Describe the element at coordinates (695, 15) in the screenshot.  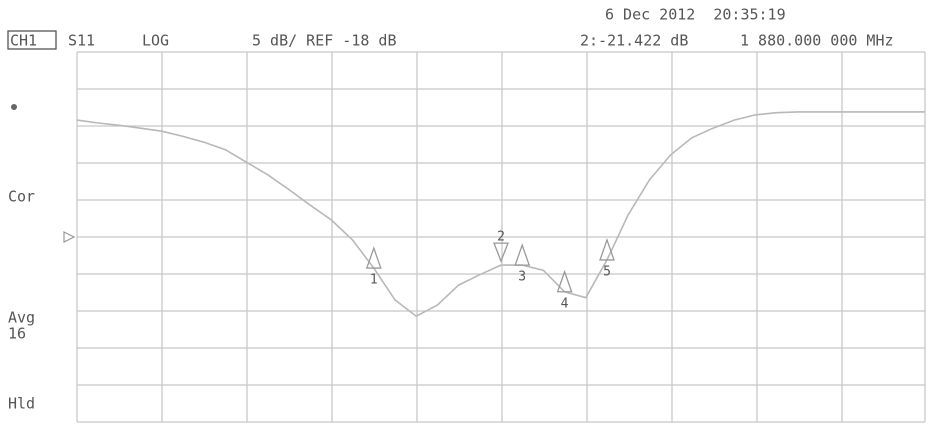
I see `datetime: 6 Dec 2012 20:35:19` at that location.